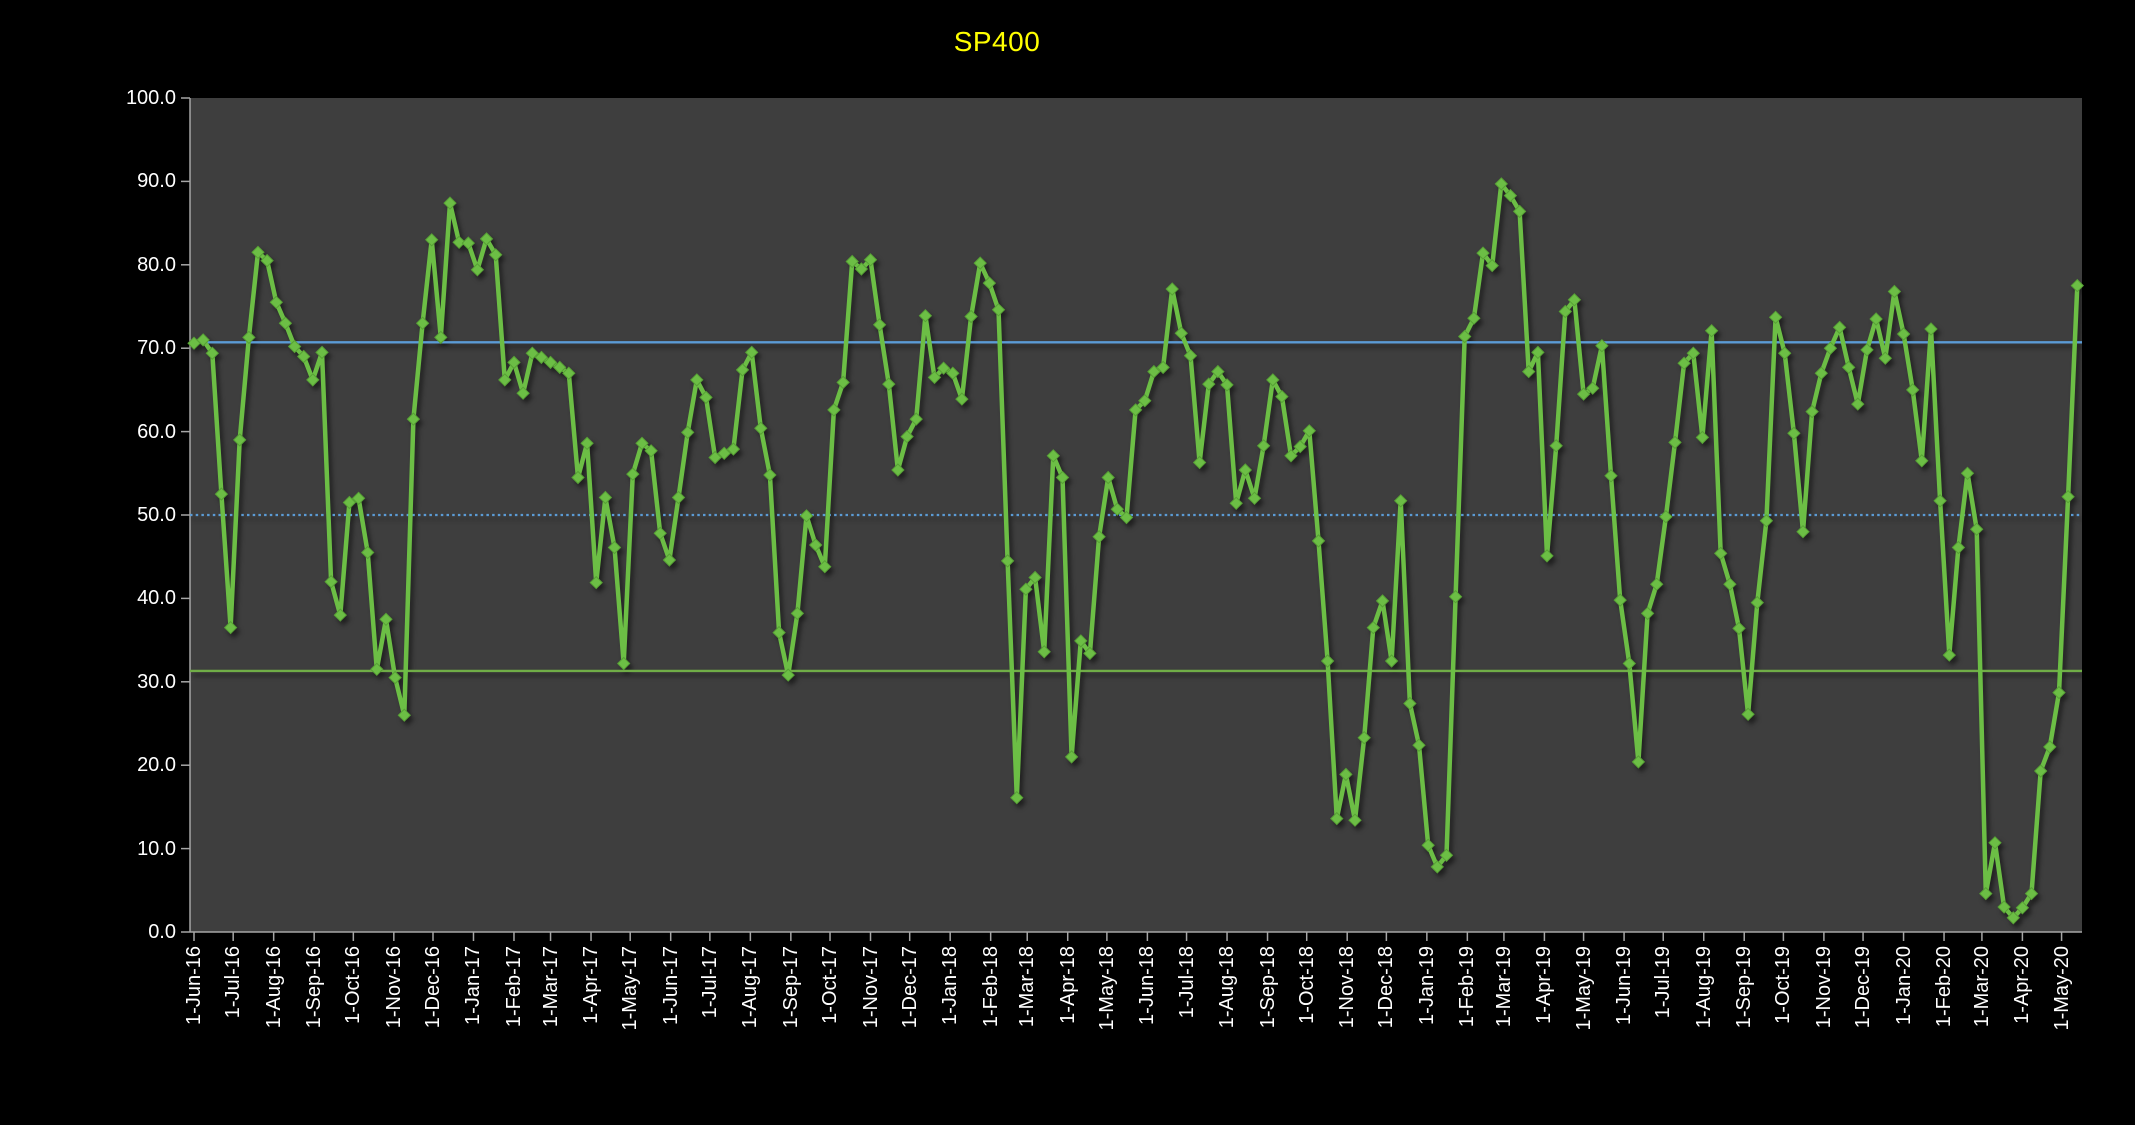 This screenshot has width=2135, height=1125. I want to click on x-axis-tick-label: 1-Oct-16, so click(353, 985).